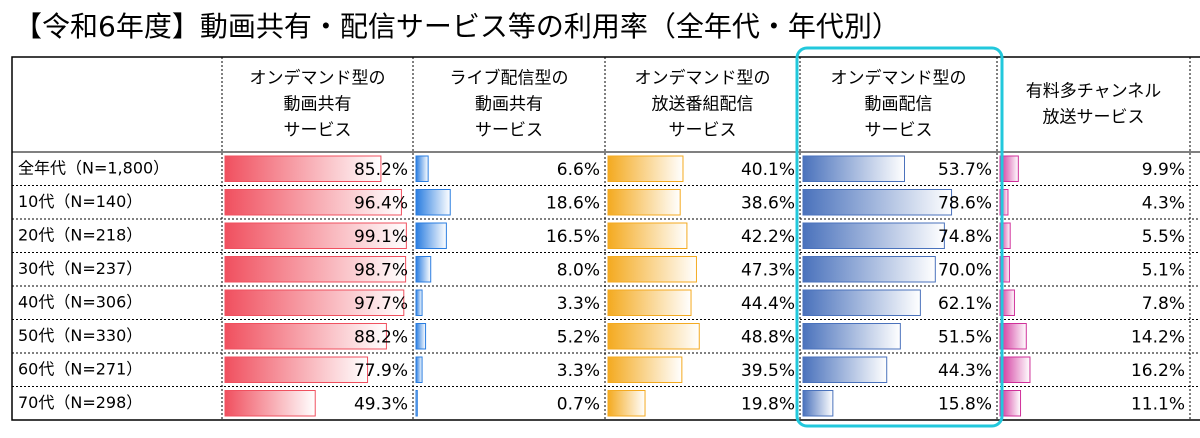 Image resolution: width=1200 pixels, height=438 pixels. What do you see at coordinates (80, 234) in the screenshot?
I see `row-label: 20代（N=218）` at bounding box center [80, 234].